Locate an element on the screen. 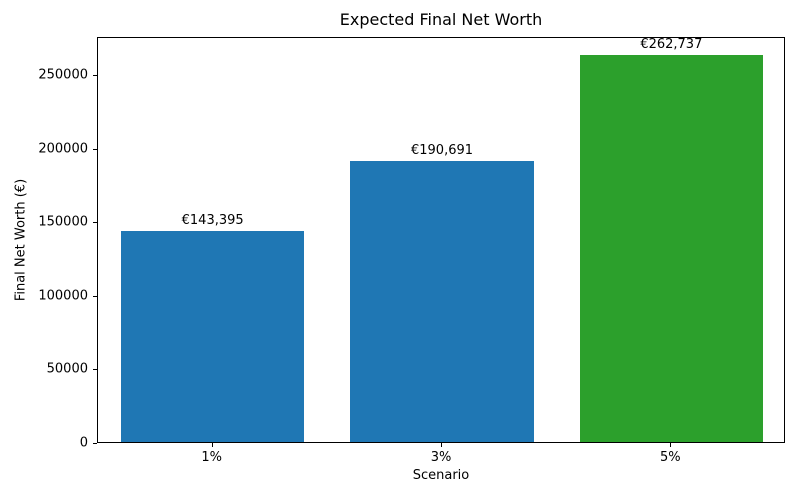  x-tick-label: 1% is located at coordinates (211, 457).